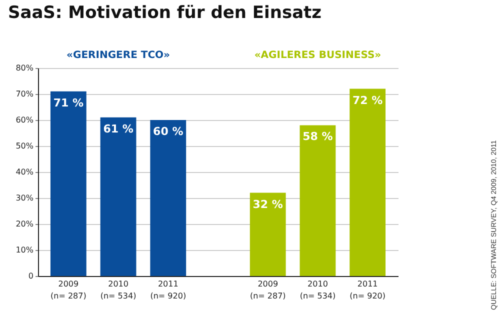 The image size is (500, 325). What do you see at coordinates (25, 146) in the screenshot?
I see `y-tick-label: 50%` at bounding box center [25, 146].